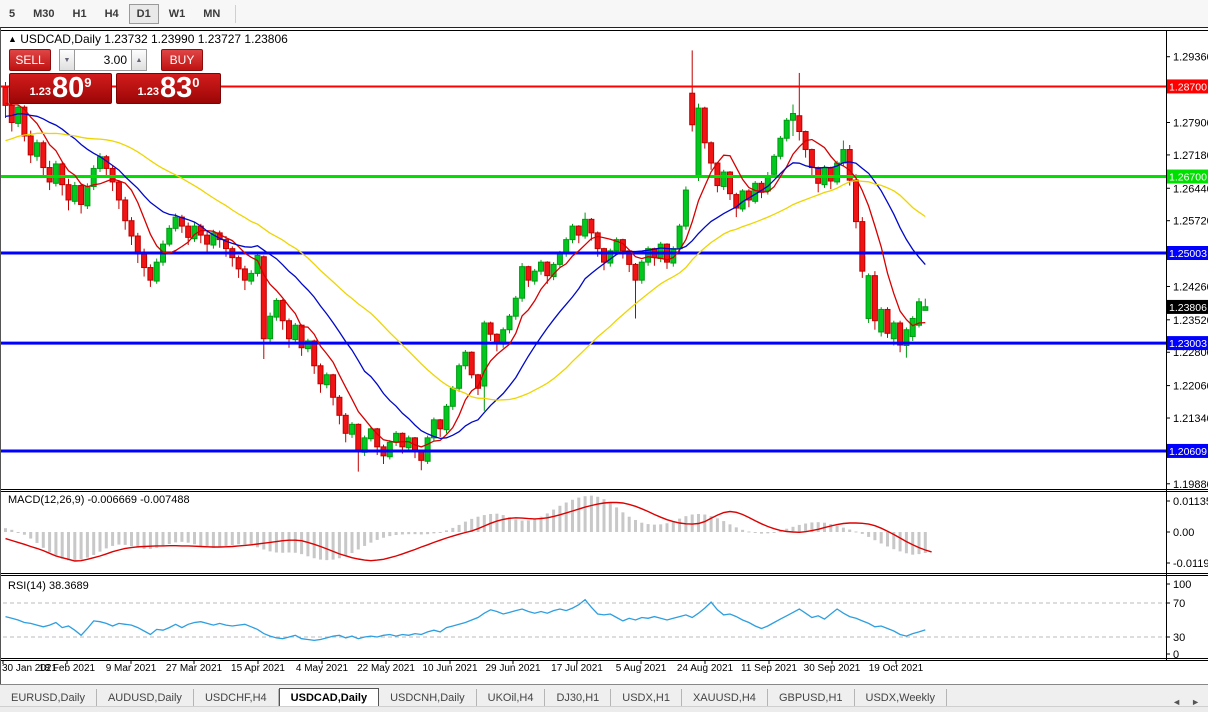  I want to click on rsi-axis-label: 0, so click(1176, 655).